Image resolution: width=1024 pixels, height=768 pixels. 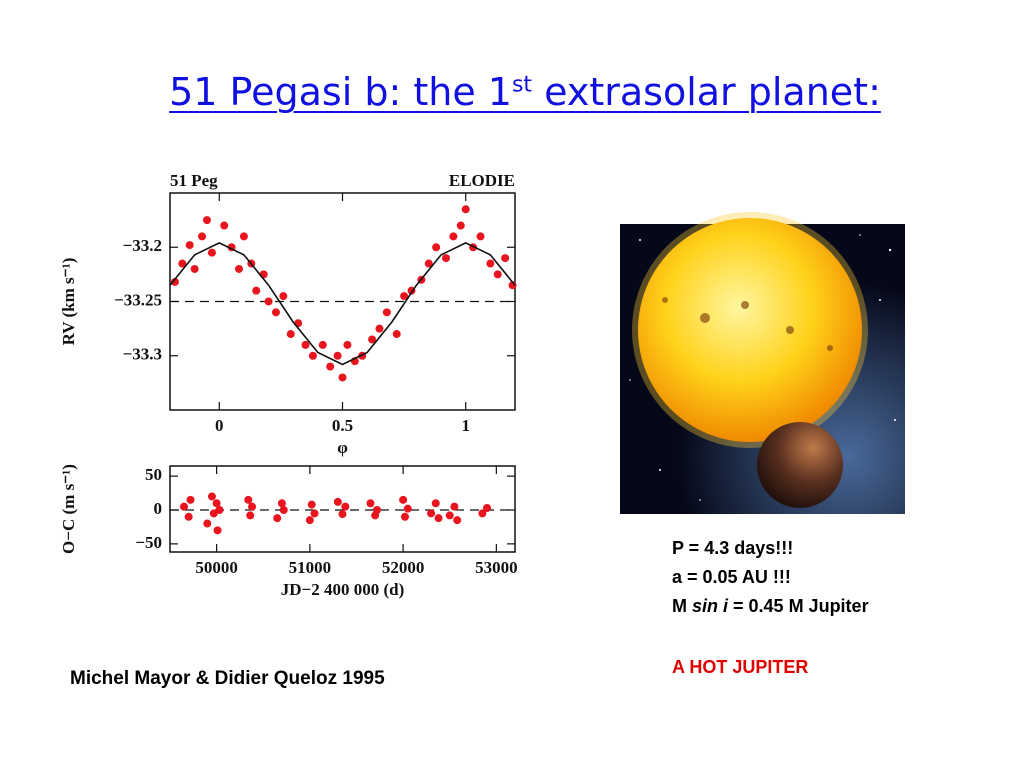 I want to click on artwork, so click(x=762, y=363).